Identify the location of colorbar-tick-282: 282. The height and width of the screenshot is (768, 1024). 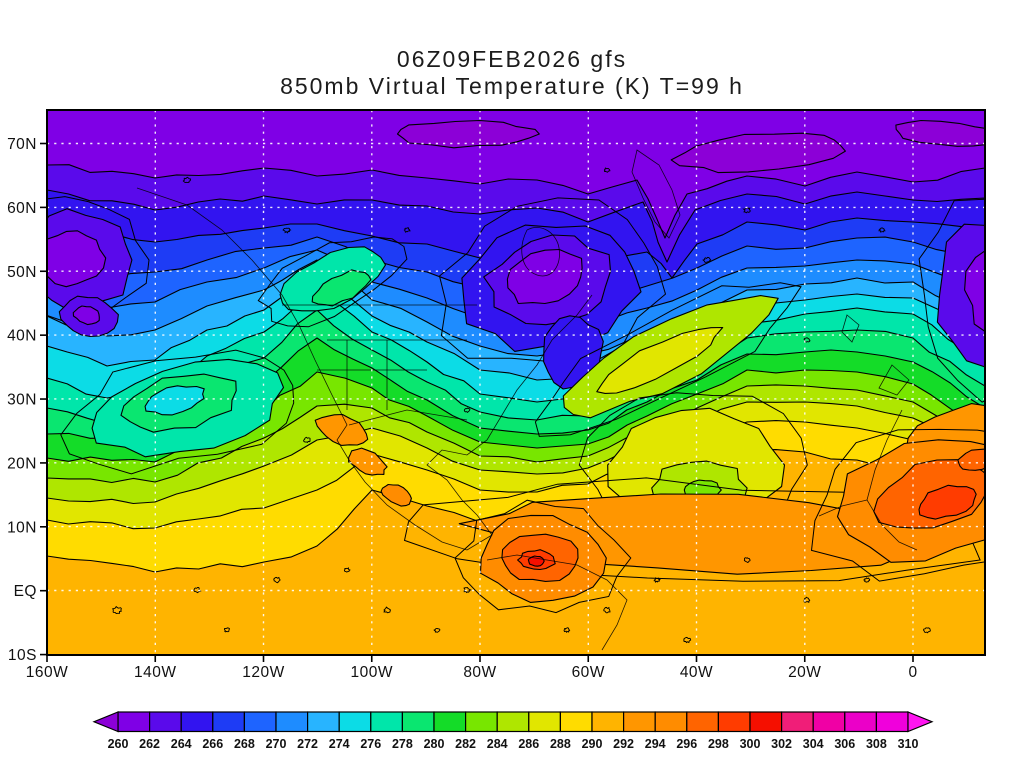
(465, 744).